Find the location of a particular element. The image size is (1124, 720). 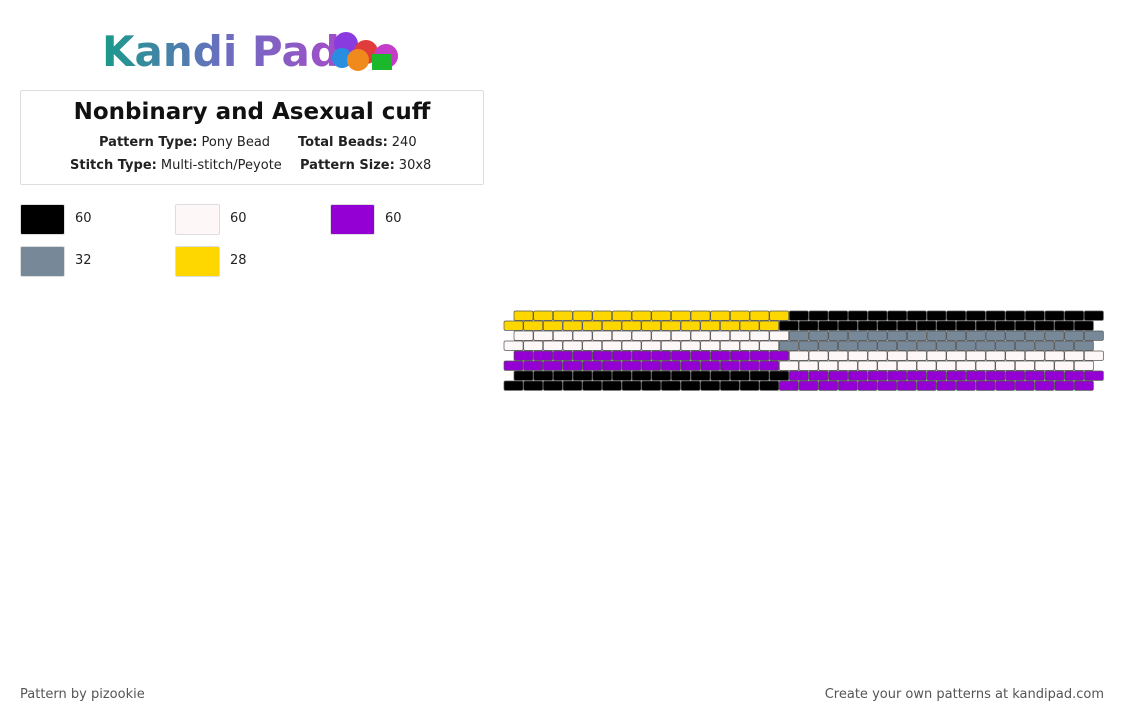

swatch-count: 28 is located at coordinates (238, 260).